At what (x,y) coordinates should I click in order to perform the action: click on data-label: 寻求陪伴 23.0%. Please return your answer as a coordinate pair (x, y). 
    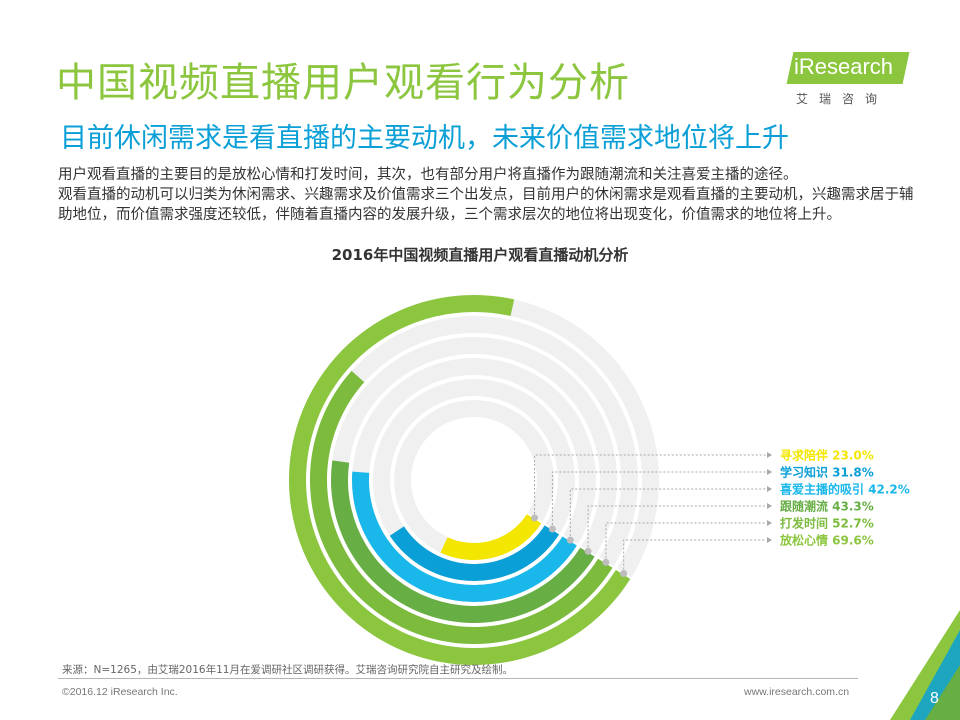
    Looking at the image, I should click on (827, 455).